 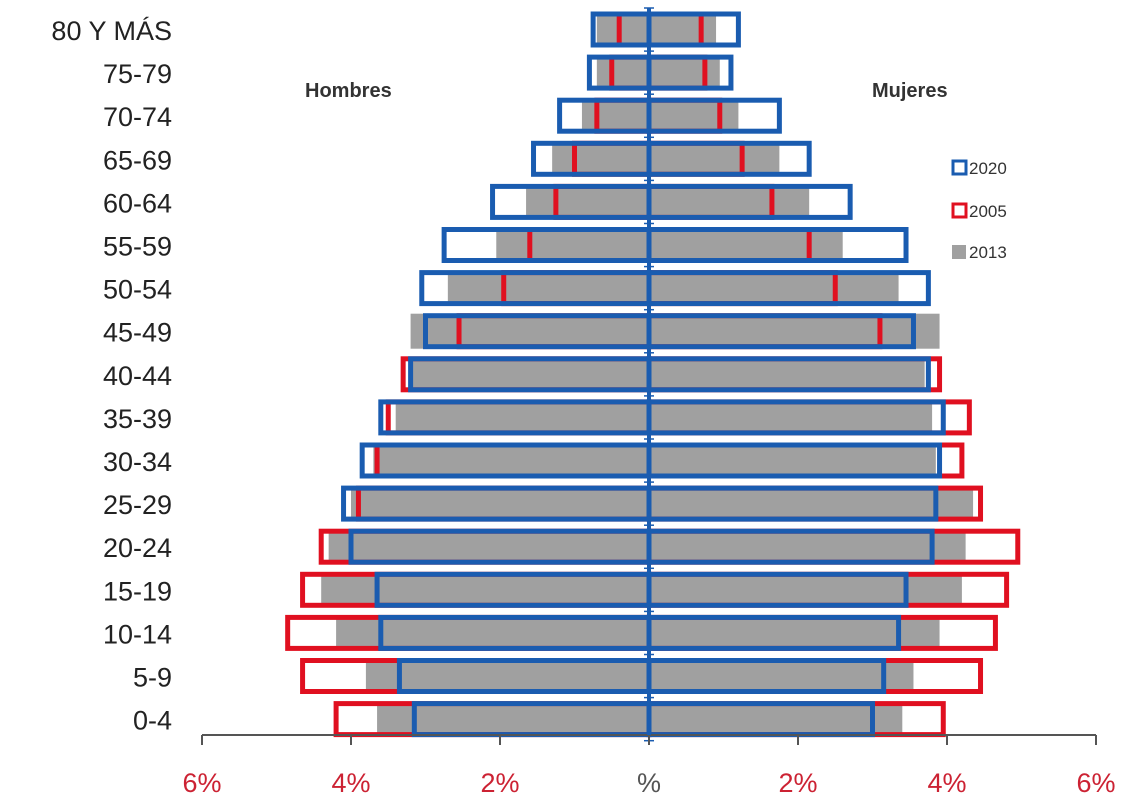 I want to click on category-label: 20-24, so click(x=137, y=548).